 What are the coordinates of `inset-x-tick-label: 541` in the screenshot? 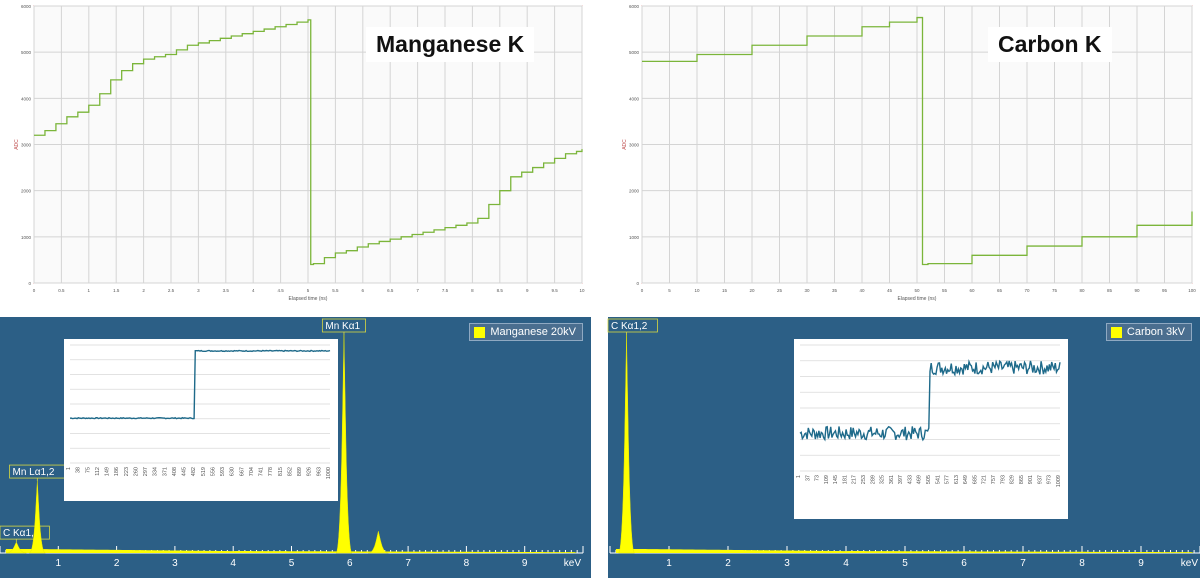 It's located at (938, 479).